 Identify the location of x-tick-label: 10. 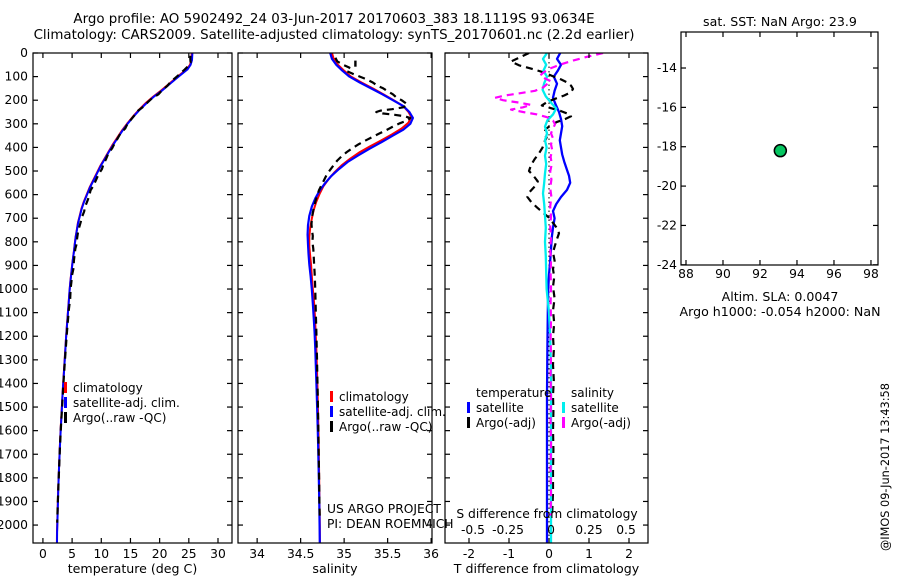
(101, 554).